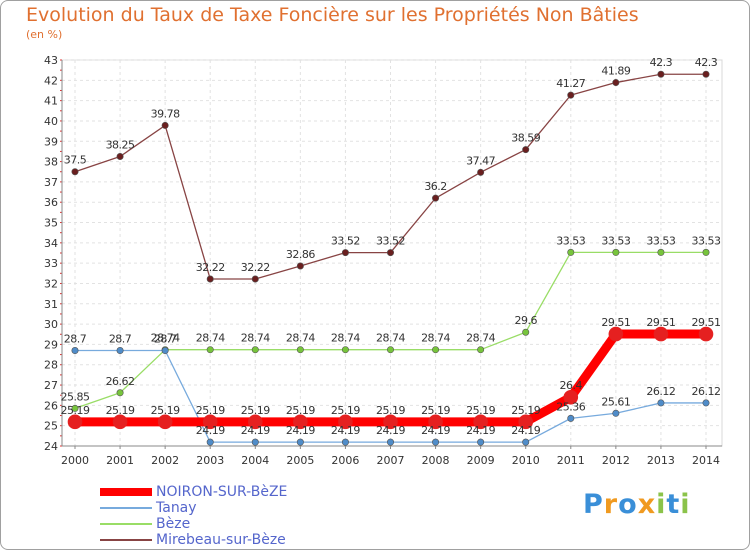 The image size is (750, 550). I want to click on legend-swatch-mirebeau, so click(126, 540).